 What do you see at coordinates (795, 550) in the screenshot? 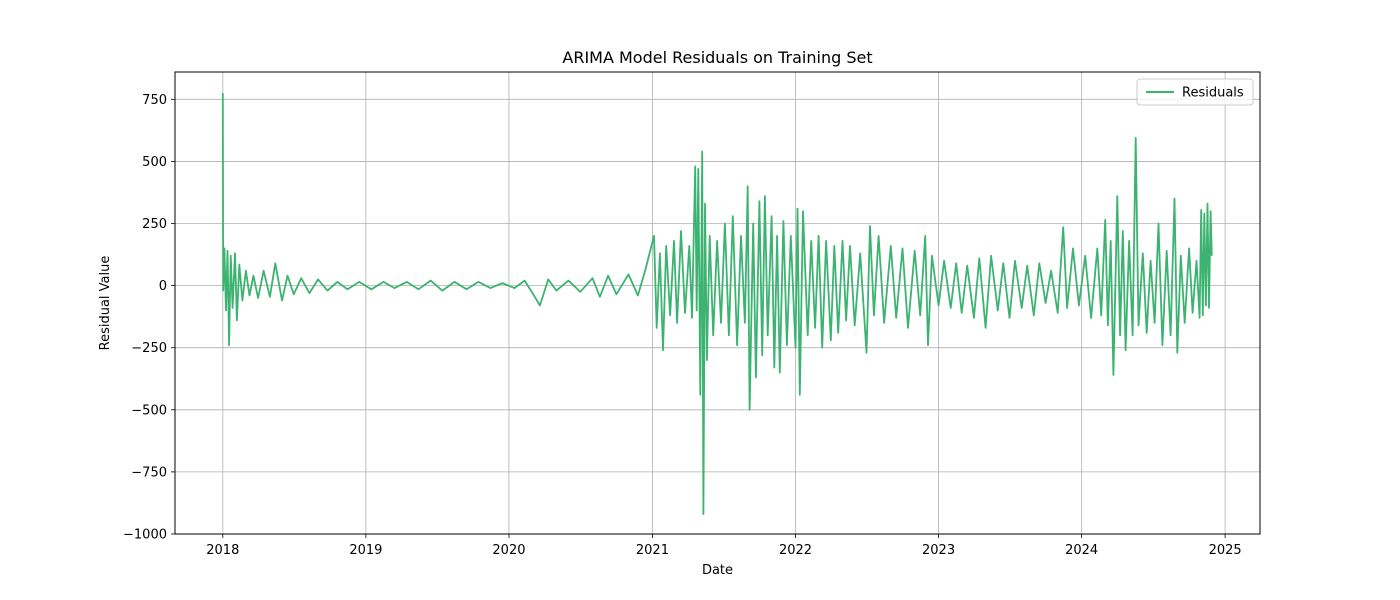
I see `x-tick-label: 2022` at bounding box center [795, 550].